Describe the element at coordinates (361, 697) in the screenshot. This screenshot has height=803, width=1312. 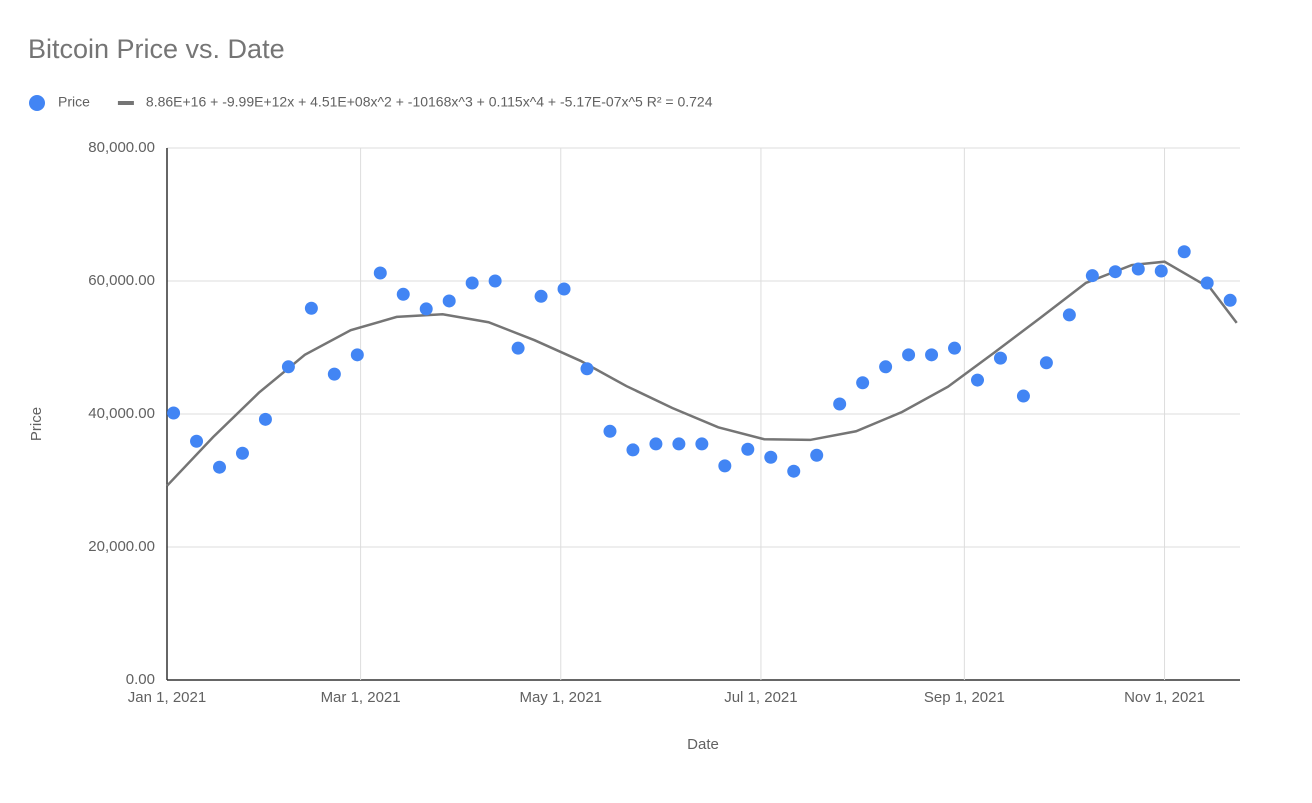
I see `x-tick-label: Mar 1, 2021` at that location.